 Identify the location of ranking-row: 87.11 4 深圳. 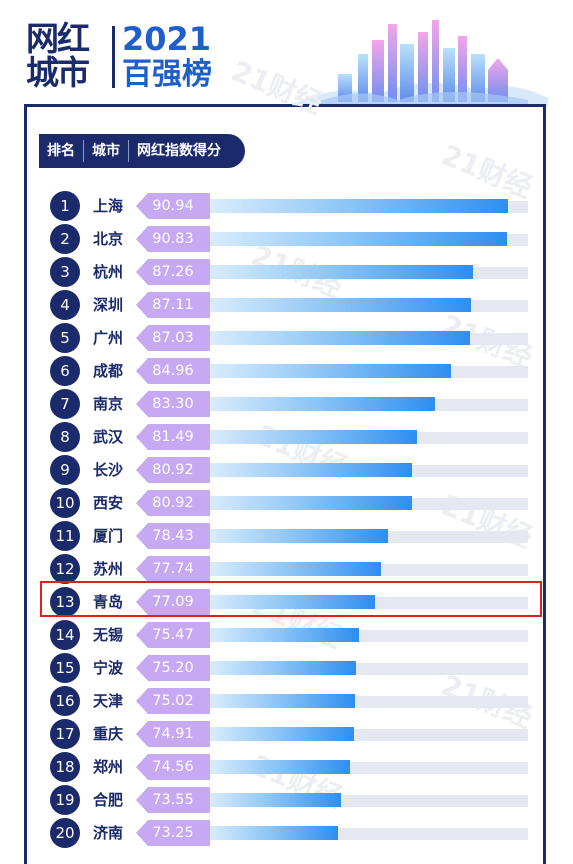
(286, 304).